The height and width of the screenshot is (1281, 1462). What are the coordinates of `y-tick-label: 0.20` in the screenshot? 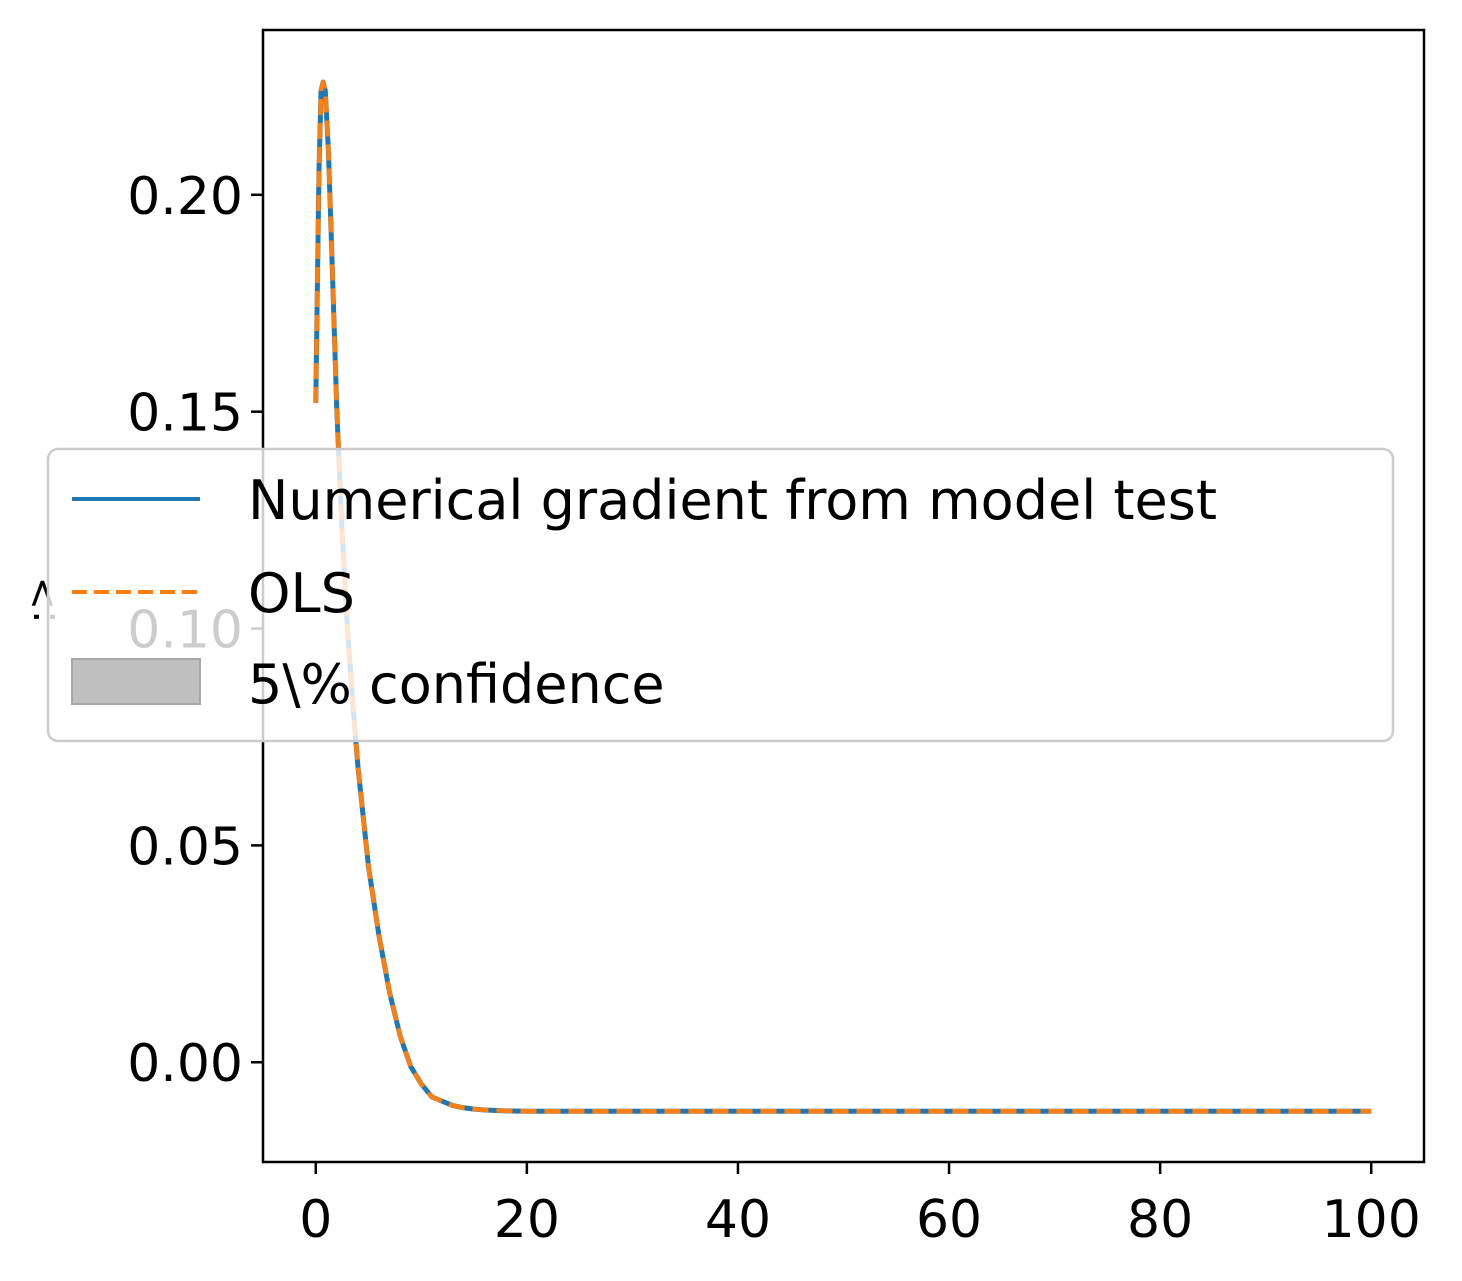 It's located at (185, 197).